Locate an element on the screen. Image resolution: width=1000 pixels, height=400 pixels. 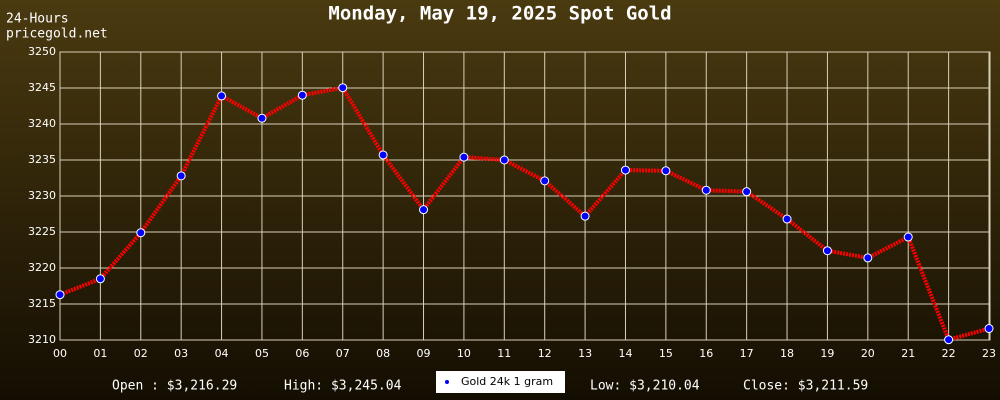
x-tick-label: 18 is located at coordinates (787, 353).